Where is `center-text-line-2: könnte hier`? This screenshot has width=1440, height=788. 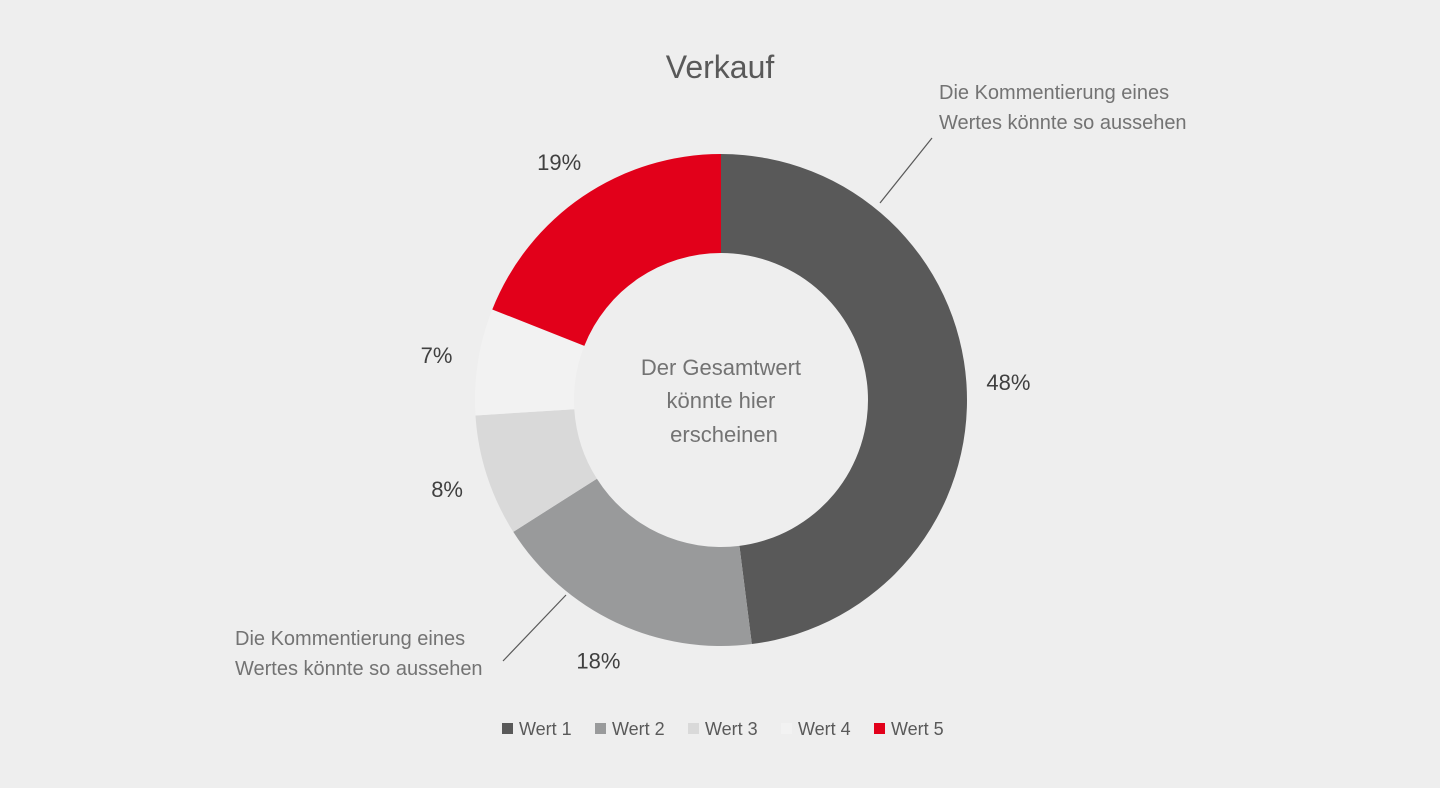 center-text-line-2: könnte hier is located at coordinates (721, 400).